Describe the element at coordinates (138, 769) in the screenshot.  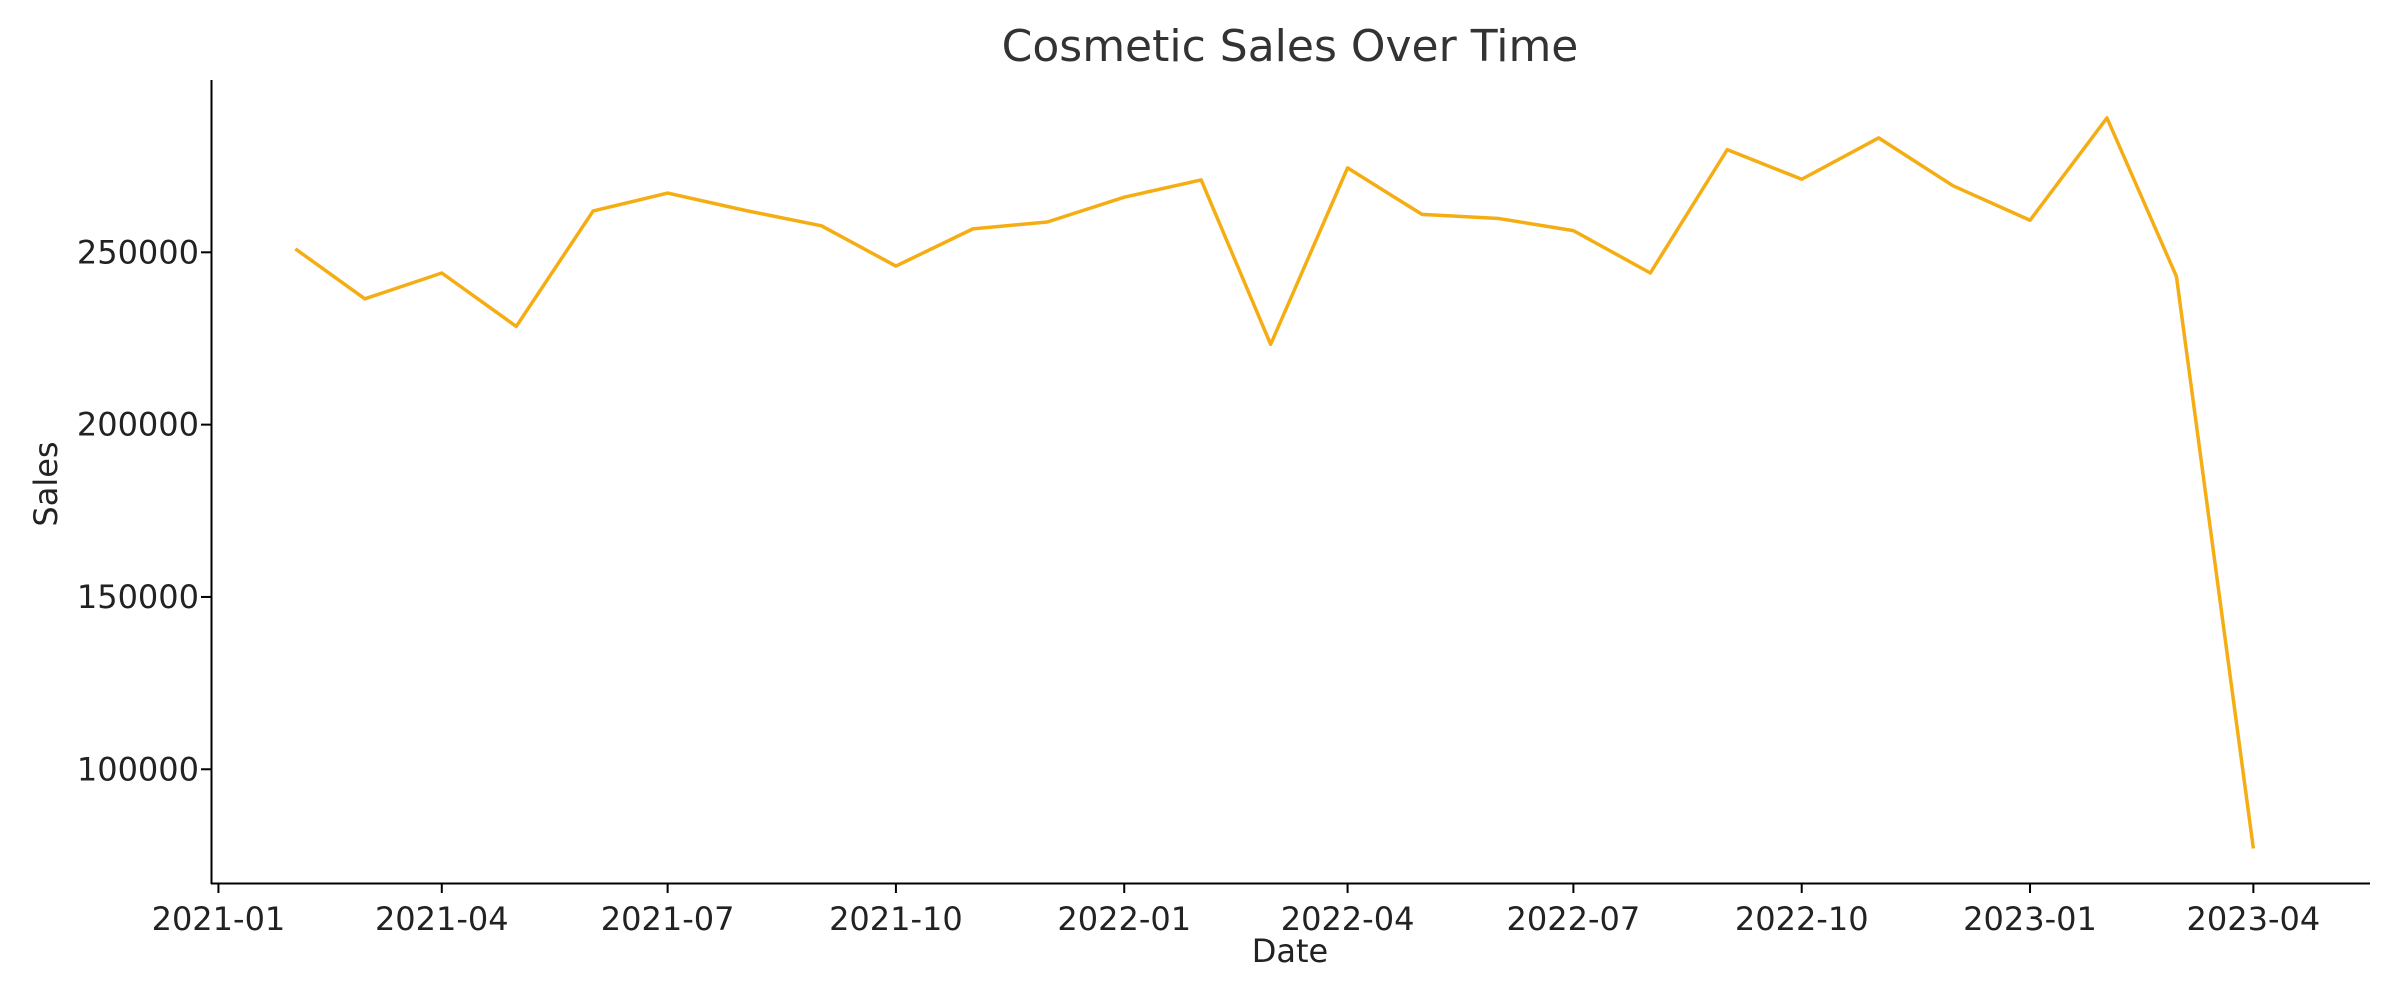
I see `y-tick-label: 100000` at that location.